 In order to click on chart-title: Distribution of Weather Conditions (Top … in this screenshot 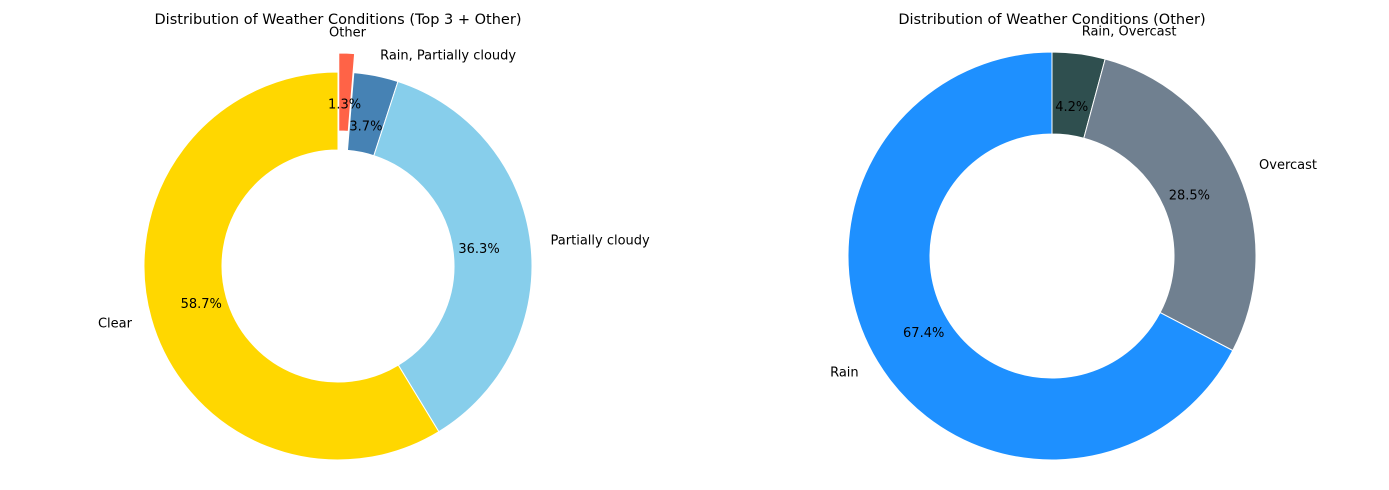, I will do `click(338, 20)`.